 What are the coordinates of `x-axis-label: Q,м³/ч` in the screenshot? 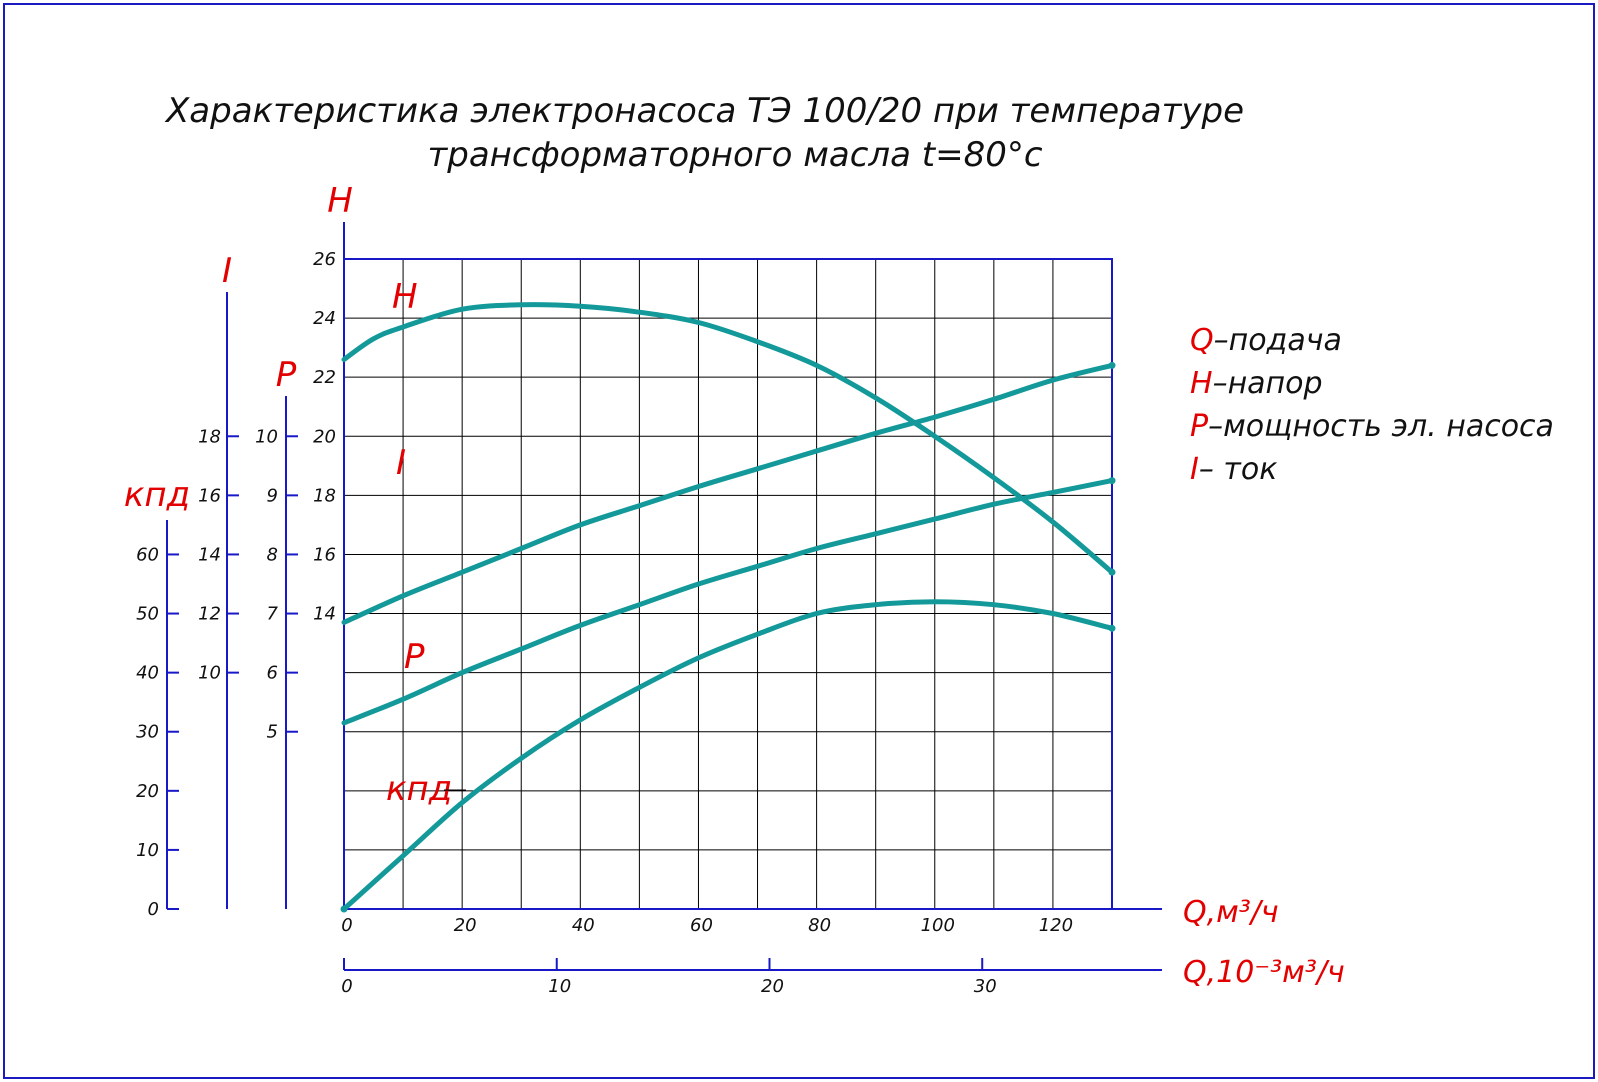 It's located at (1231, 912).